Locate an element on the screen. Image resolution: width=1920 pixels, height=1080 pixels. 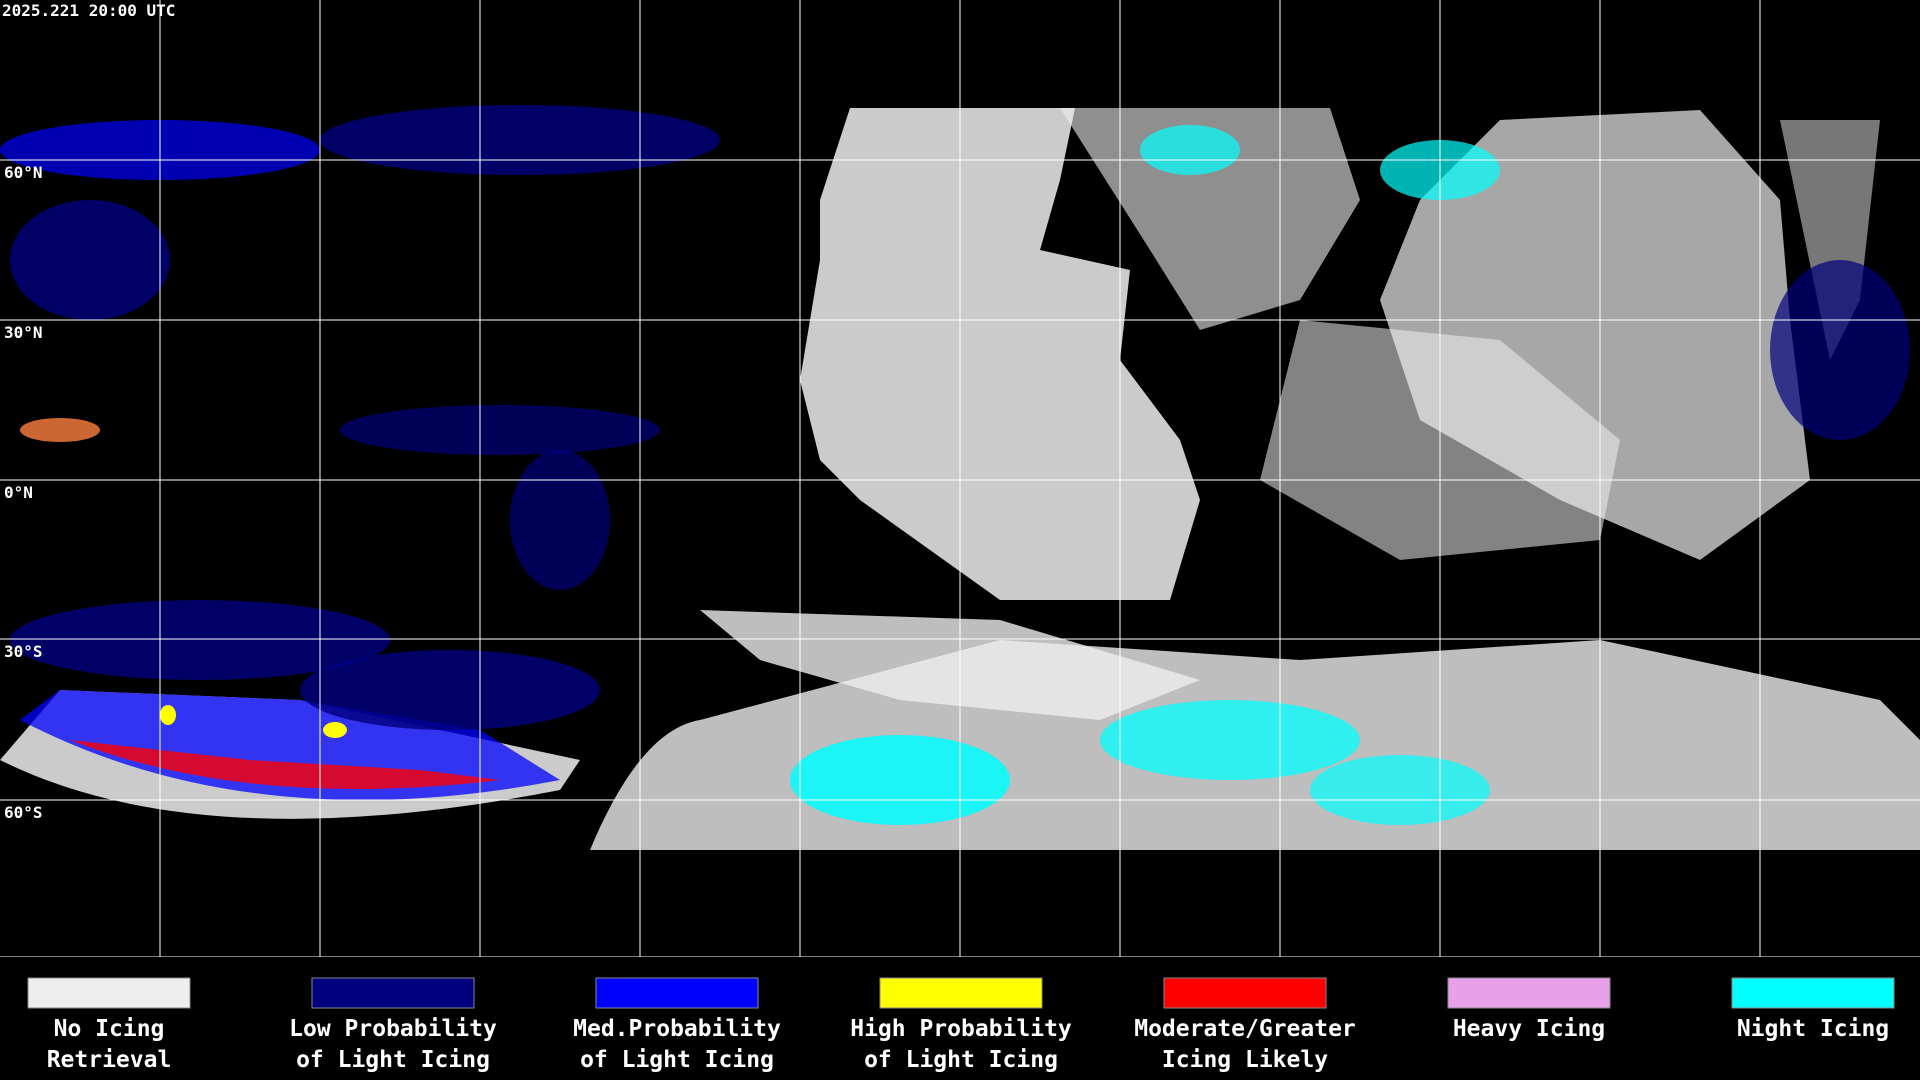
legend-label: Moderate/Greater is located at coordinates (1245, 1029).